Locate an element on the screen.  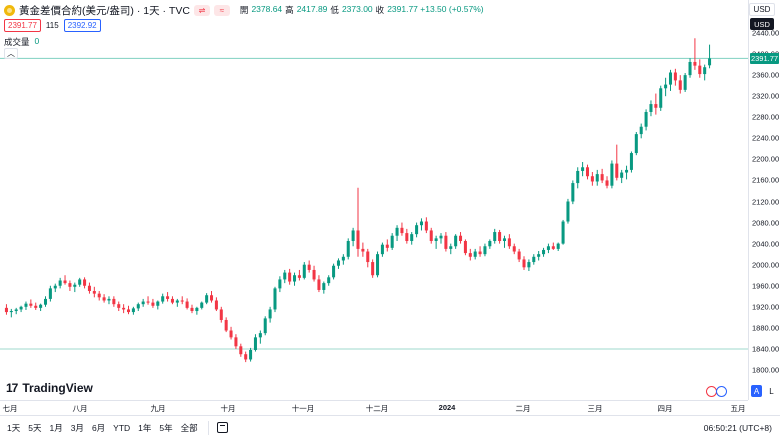
buy-button: 2392.92 is located at coordinates (82, 25).